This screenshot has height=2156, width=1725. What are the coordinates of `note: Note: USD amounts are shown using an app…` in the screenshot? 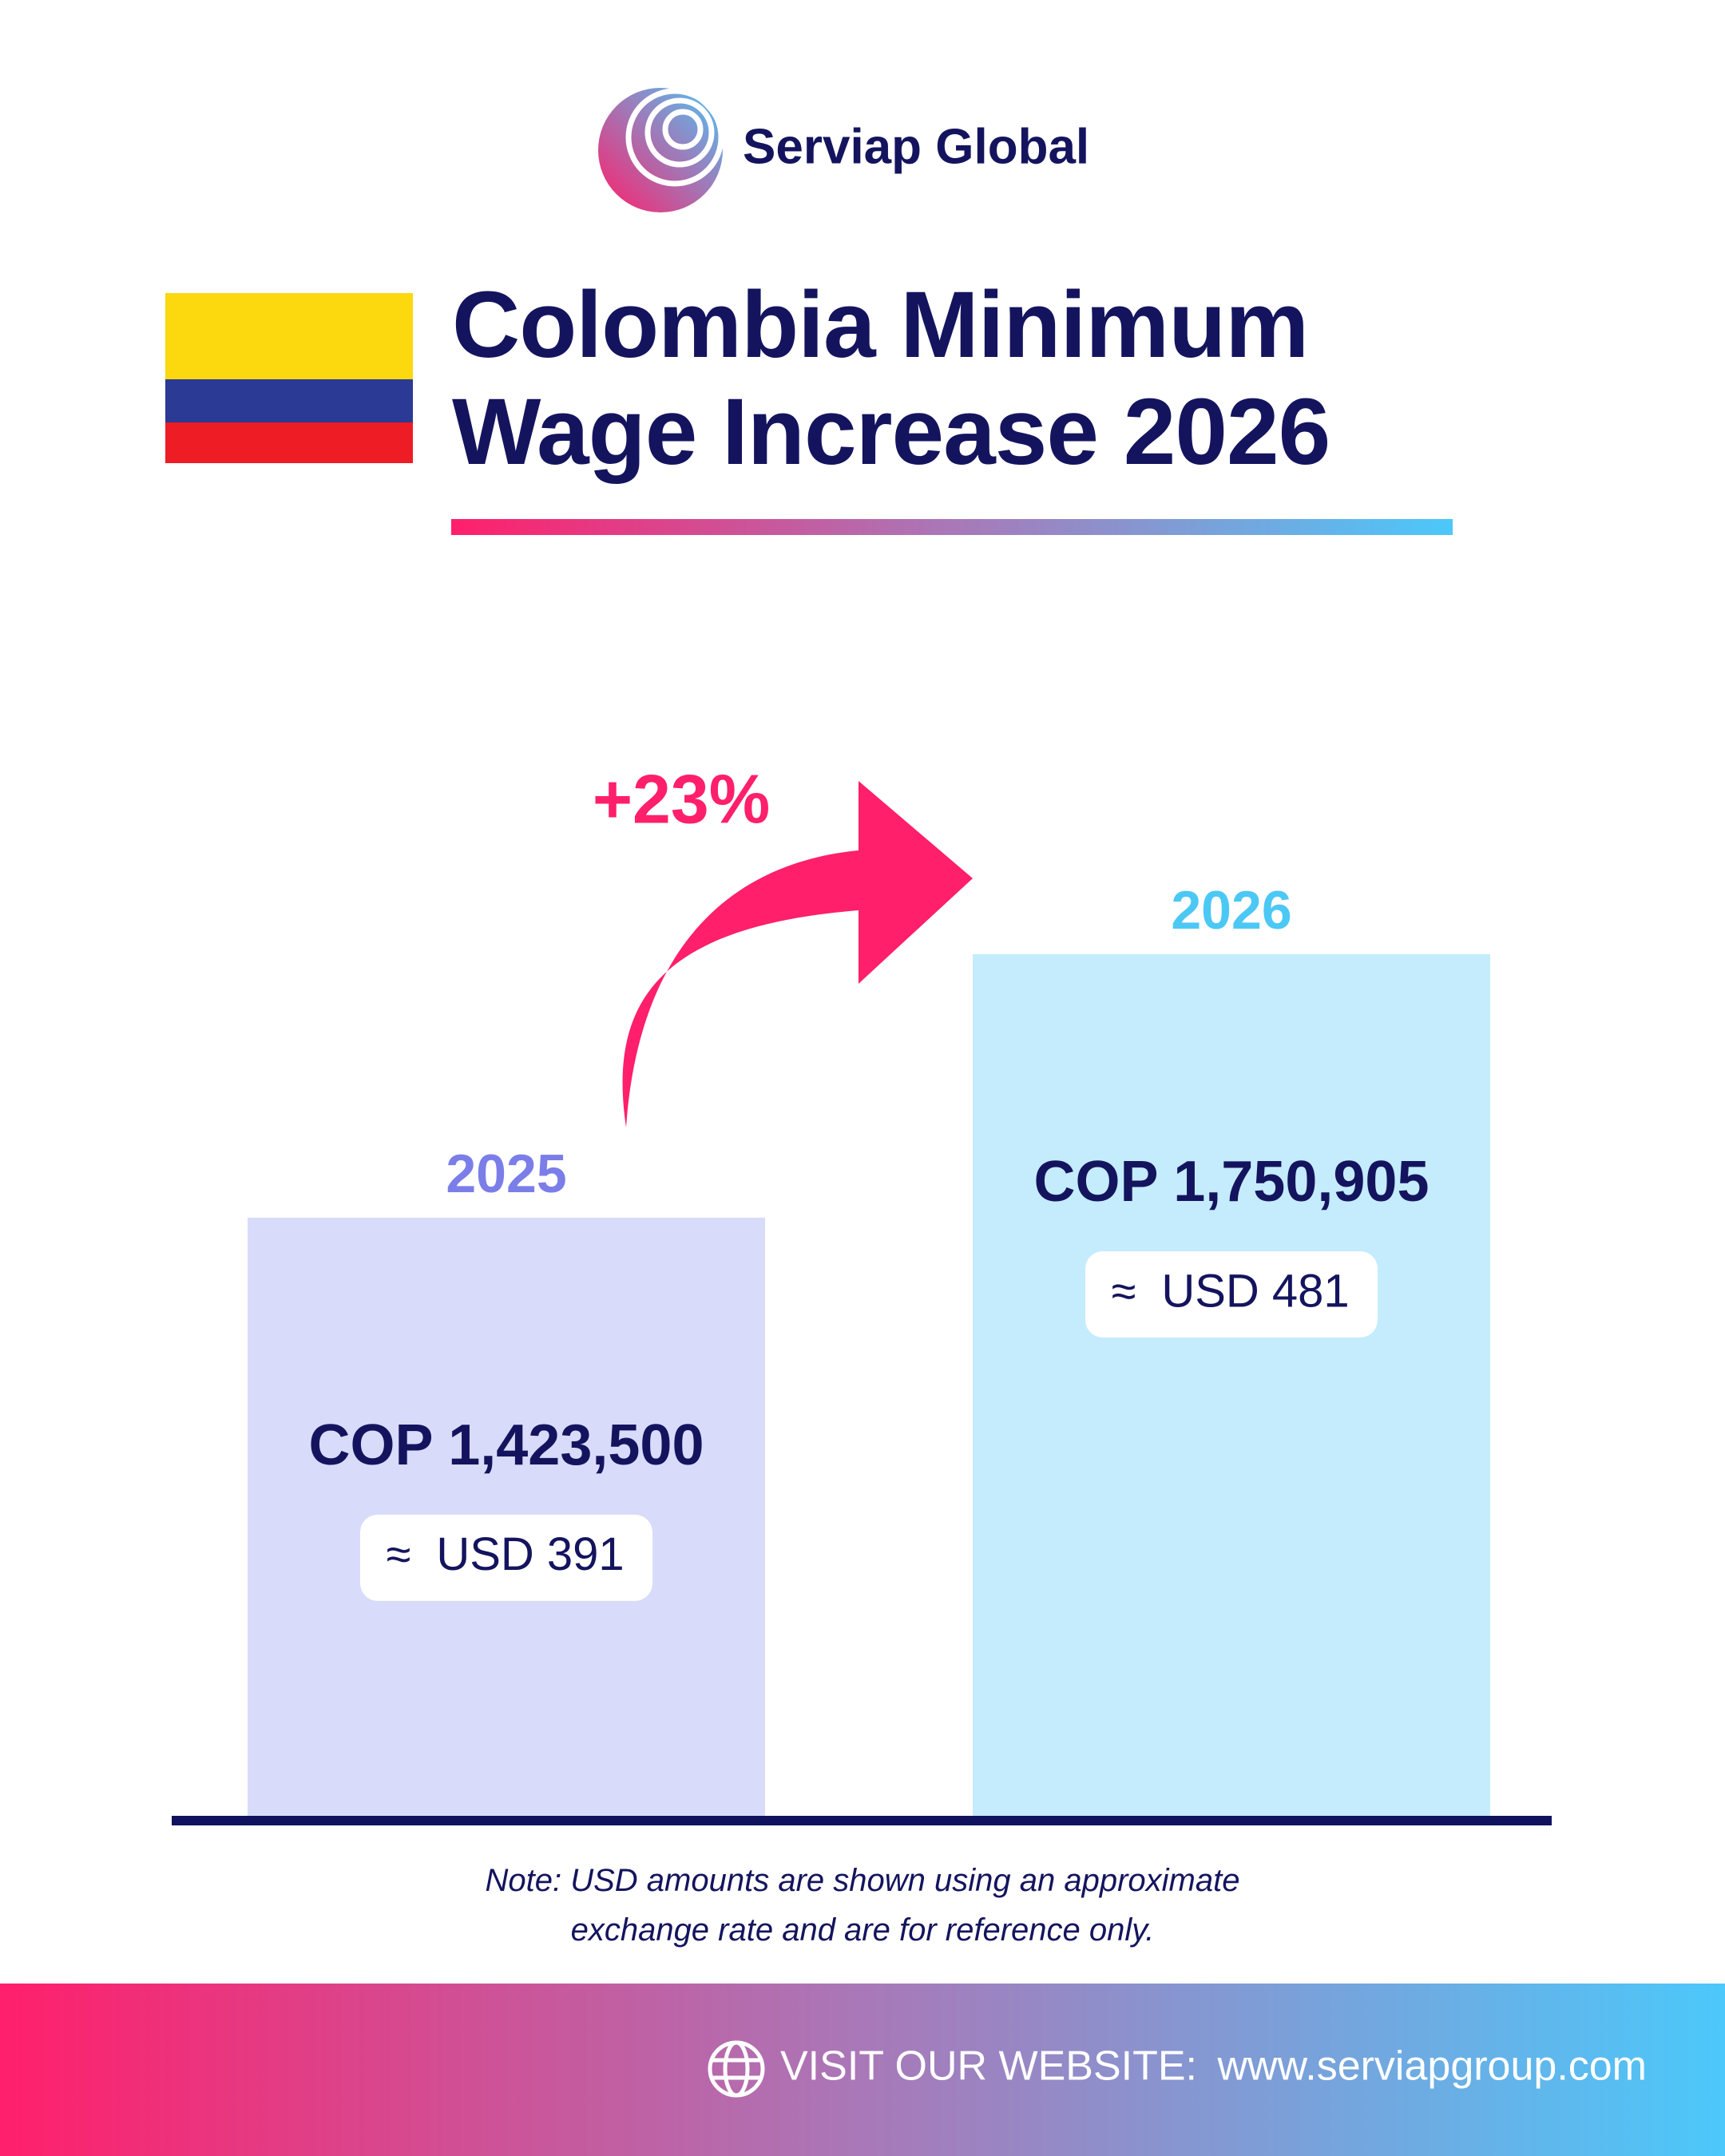 It's located at (862, 1905).